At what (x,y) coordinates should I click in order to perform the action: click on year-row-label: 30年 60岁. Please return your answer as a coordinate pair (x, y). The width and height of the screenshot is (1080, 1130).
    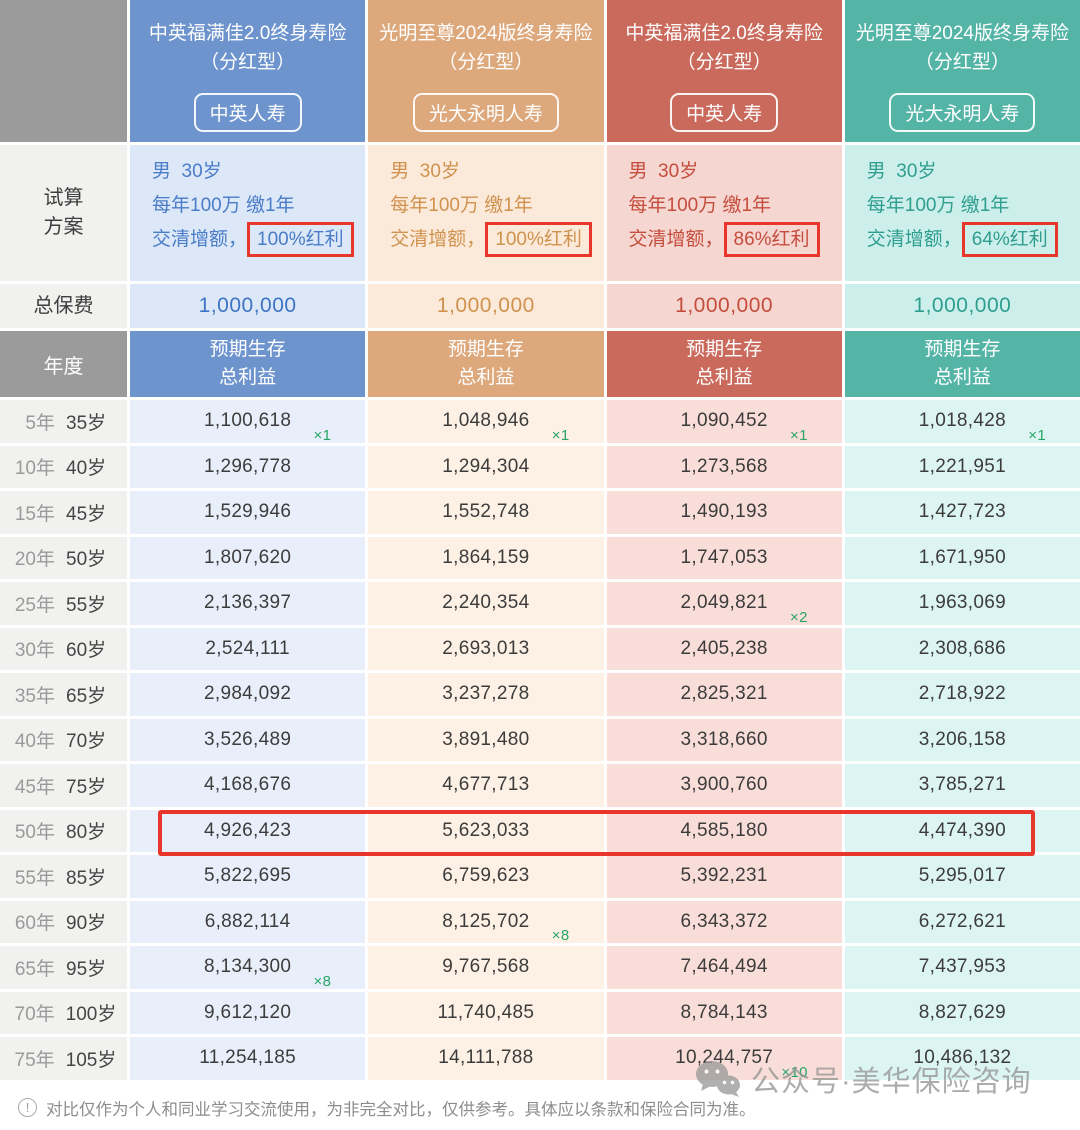
    Looking at the image, I should click on (63, 648).